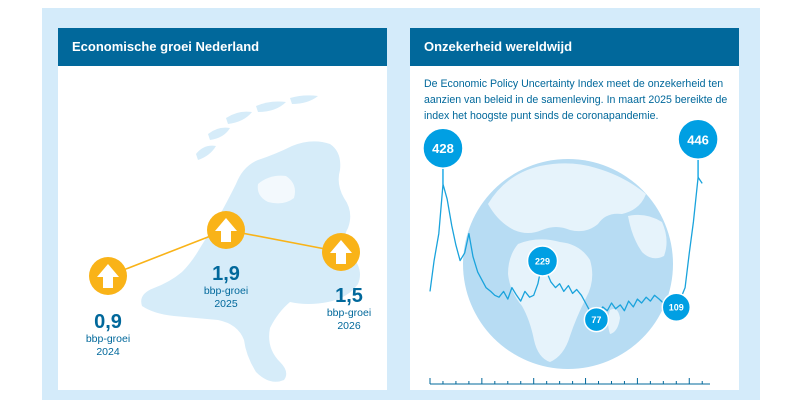 The image size is (800, 400). I want to click on growth-year: 2024, so click(108, 352).